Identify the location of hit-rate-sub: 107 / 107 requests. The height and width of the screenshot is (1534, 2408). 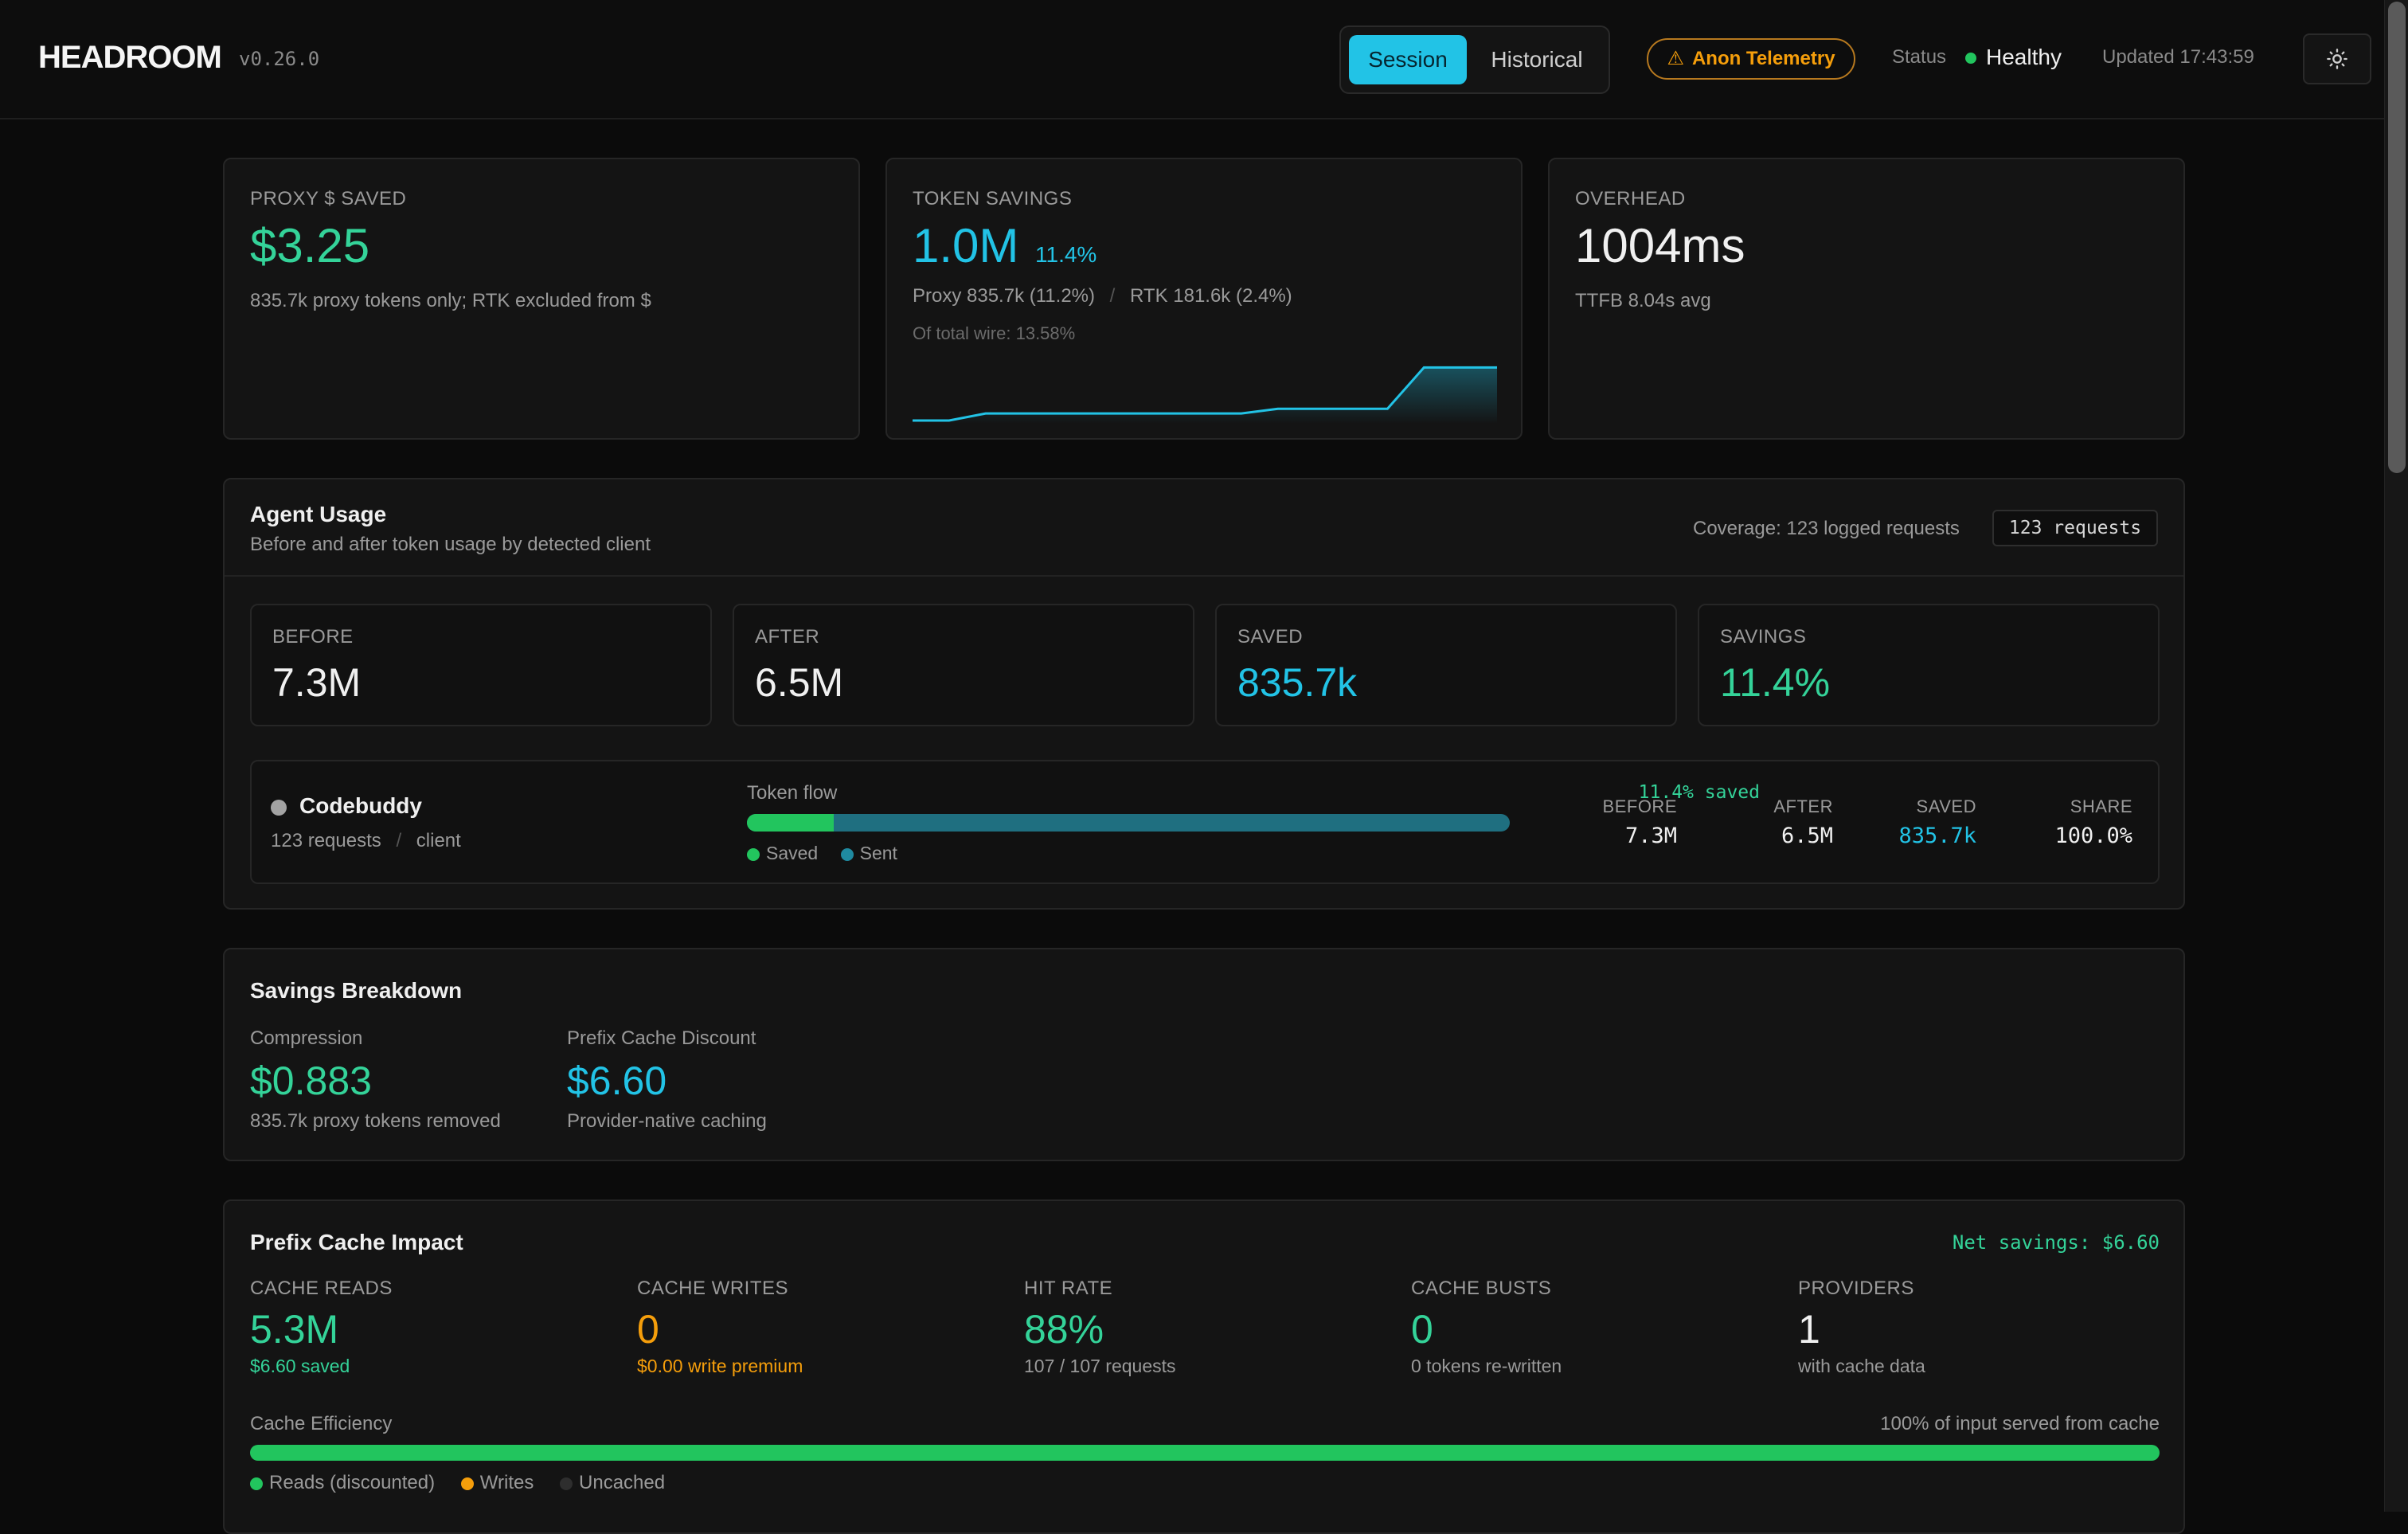
(1100, 1366).